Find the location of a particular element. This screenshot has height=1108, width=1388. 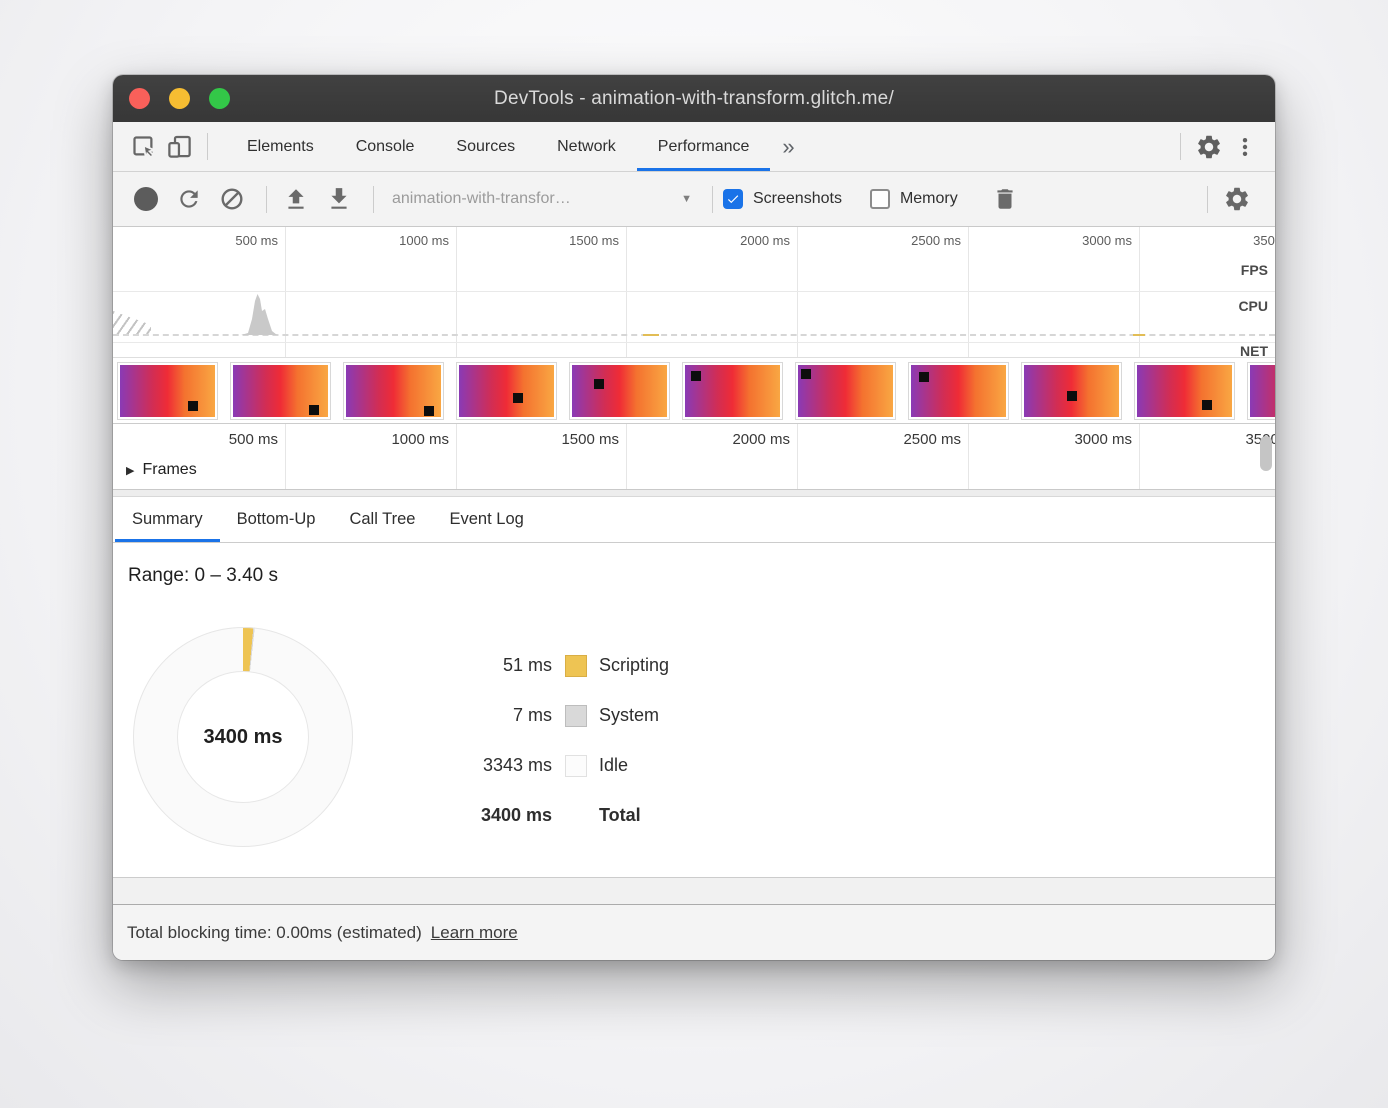

row-divider is located at coordinates (694, 342).